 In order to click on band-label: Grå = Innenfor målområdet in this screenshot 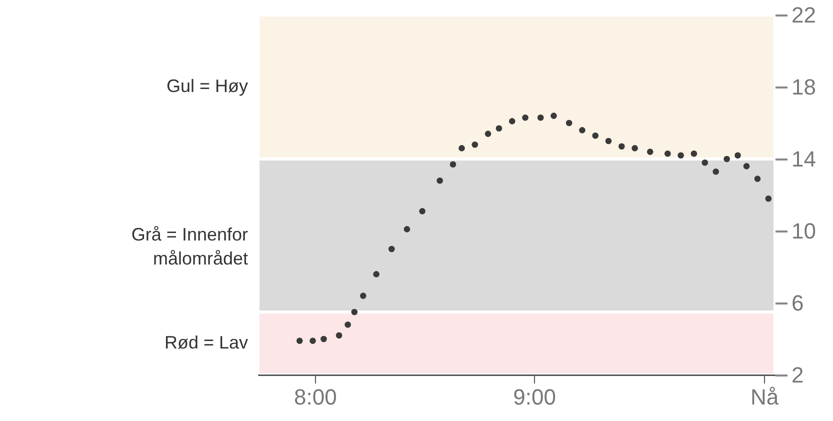, I will do `click(189, 246)`.